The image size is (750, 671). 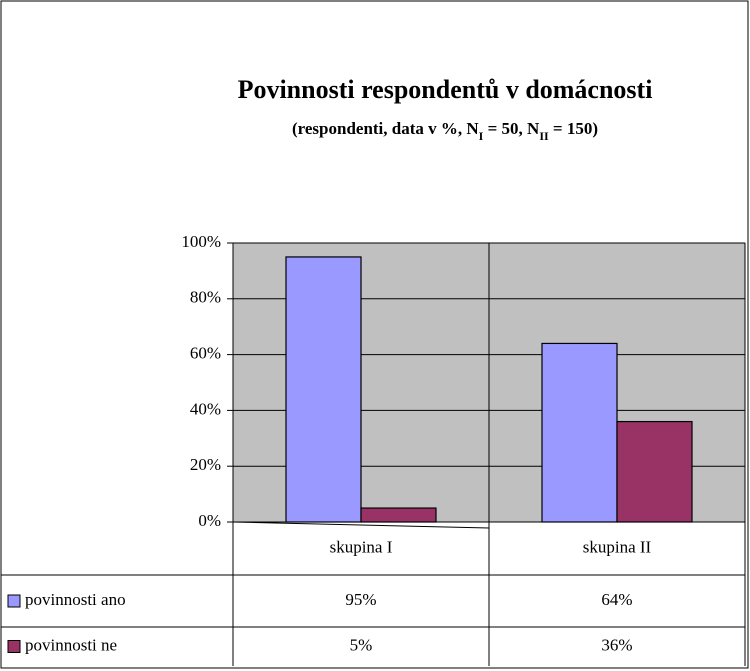 What do you see at coordinates (205, 353) in the screenshot?
I see `y-tick-label: 60%` at bounding box center [205, 353].